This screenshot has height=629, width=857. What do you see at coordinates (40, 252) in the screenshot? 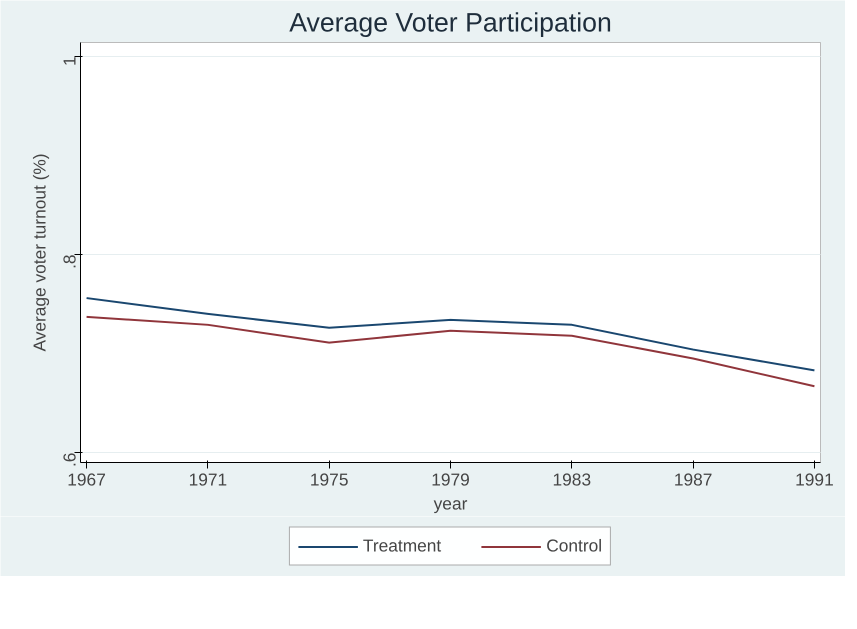
I see `y-axis-title: Average voter turnout (%)` at bounding box center [40, 252].